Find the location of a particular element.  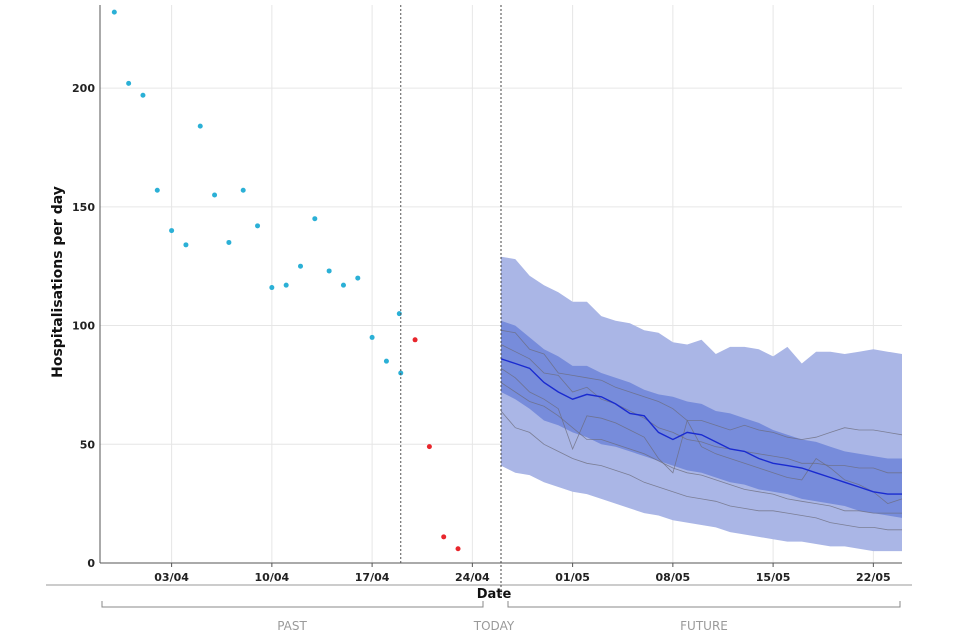

x-tick-label: 10/04 is located at coordinates (272, 577).